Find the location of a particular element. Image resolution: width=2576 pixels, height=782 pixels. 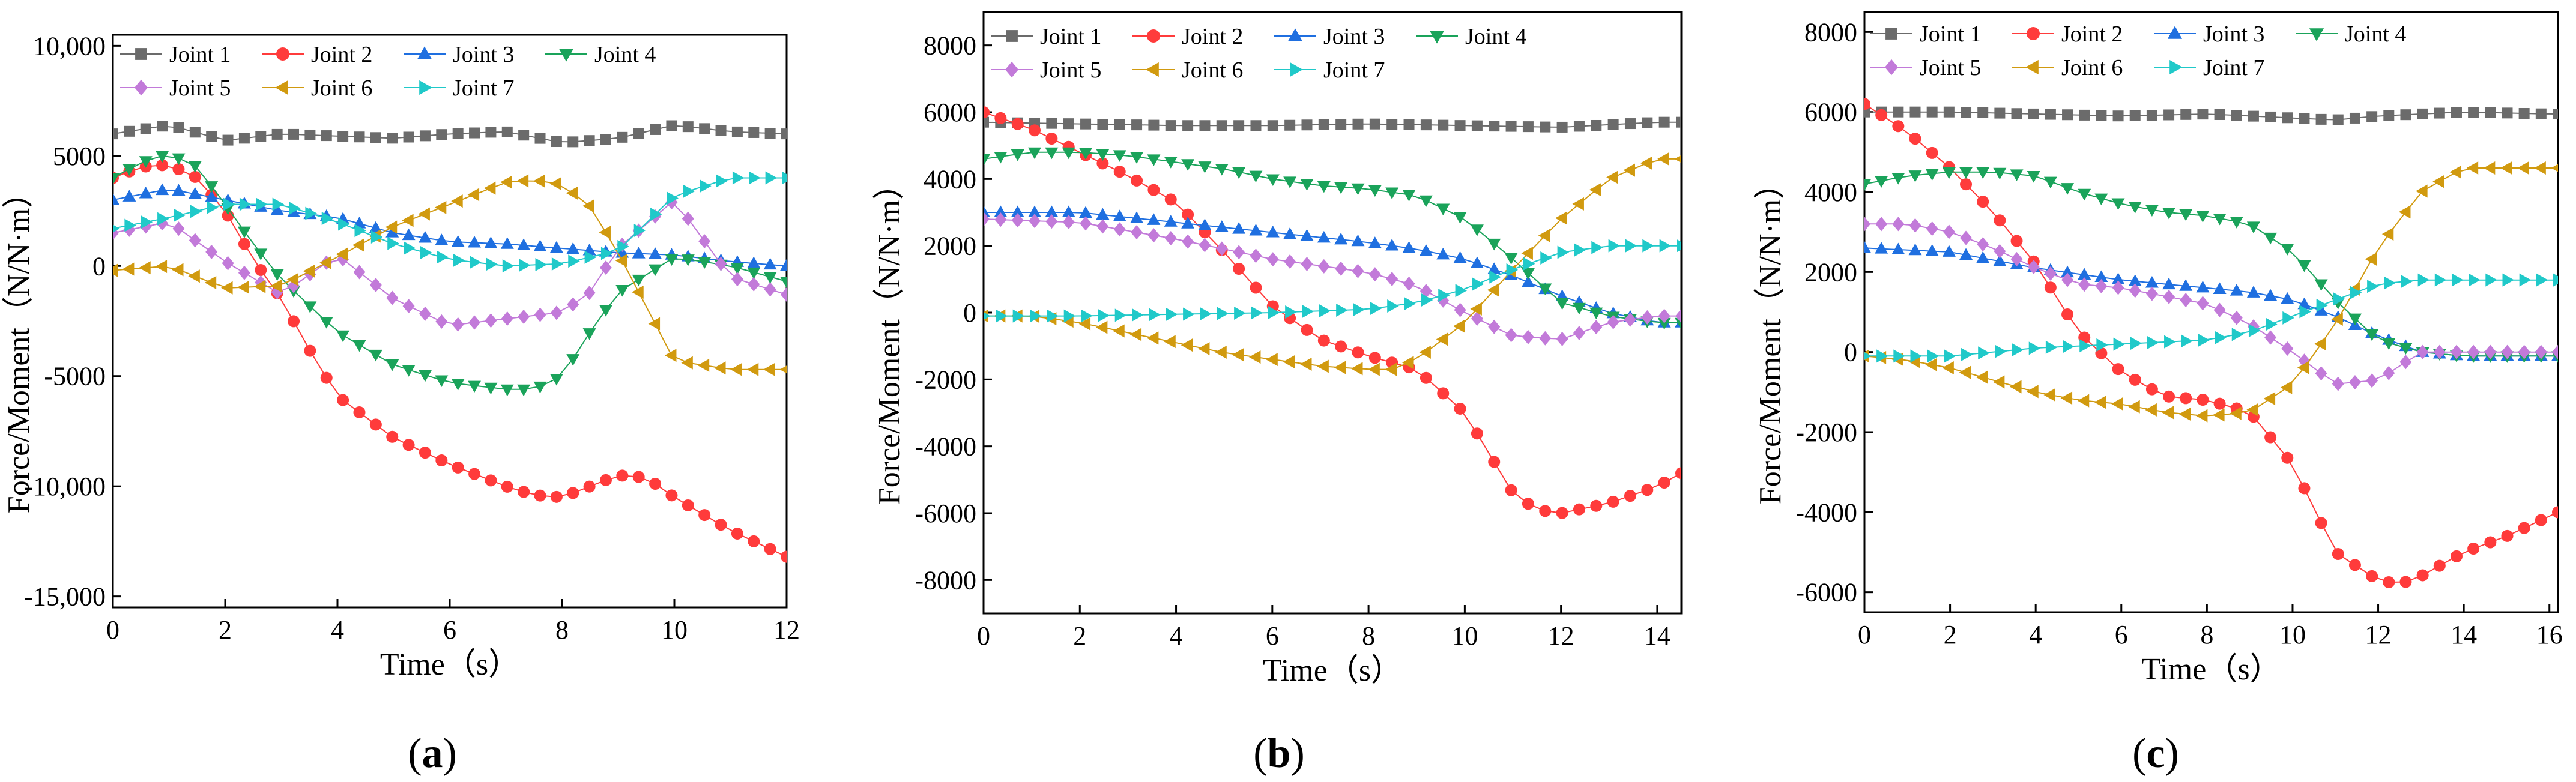

legend-entry: Joint 5 is located at coordinates (1950, 68).